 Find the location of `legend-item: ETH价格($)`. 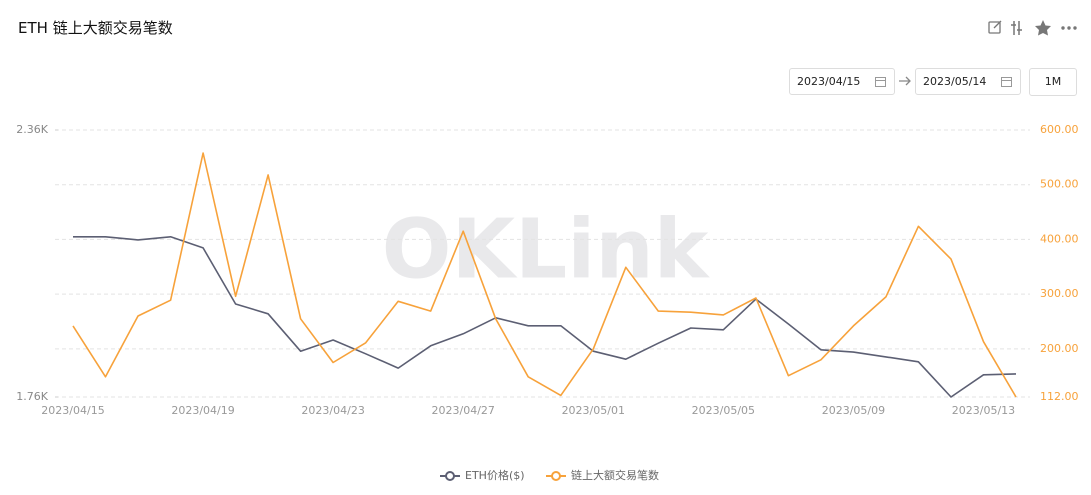

legend-item: ETH价格($) is located at coordinates (482, 475).